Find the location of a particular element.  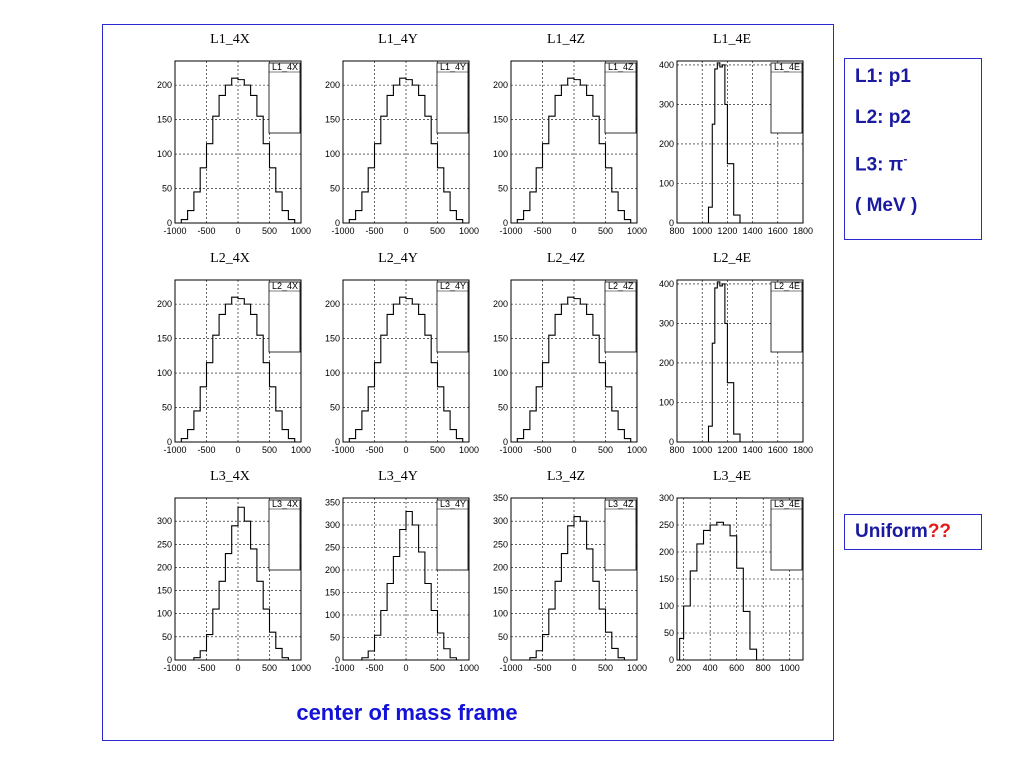

panel-l2-4y: L2_4Y -1000 -500 0 500 1000 0 50 100 150 200 L2_4Y is located at coordinates (402, 353).